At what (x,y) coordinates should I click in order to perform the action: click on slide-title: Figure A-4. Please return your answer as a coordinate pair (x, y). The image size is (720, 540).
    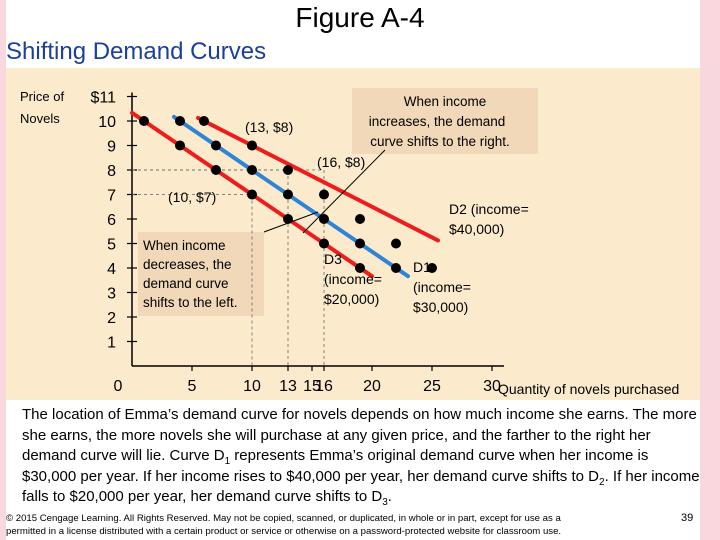
    Looking at the image, I should click on (360, 17).